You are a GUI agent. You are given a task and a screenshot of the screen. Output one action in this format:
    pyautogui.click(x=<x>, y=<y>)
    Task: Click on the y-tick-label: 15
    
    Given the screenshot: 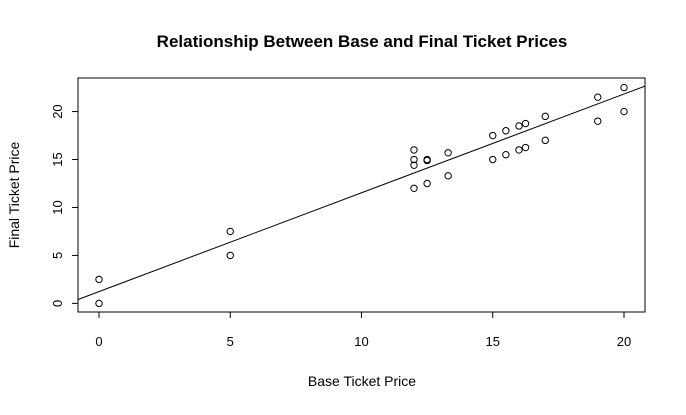 What is the action you would take?
    pyautogui.click(x=57, y=159)
    